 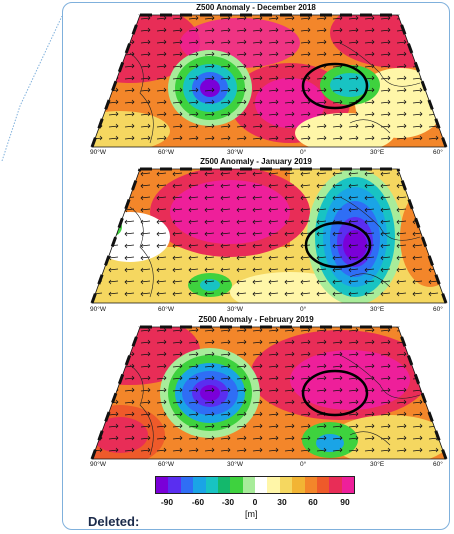 What do you see at coordinates (251, 514) in the screenshot?
I see `colorbar-unit: [m]` at bounding box center [251, 514].